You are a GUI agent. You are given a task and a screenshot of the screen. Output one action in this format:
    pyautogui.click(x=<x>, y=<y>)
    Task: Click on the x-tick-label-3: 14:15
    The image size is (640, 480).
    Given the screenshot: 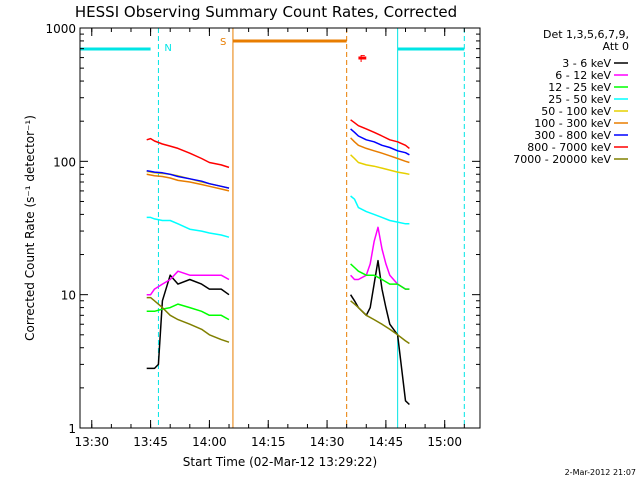 What is the action you would take?
    pyautogui.click(x=268, y=442)
    